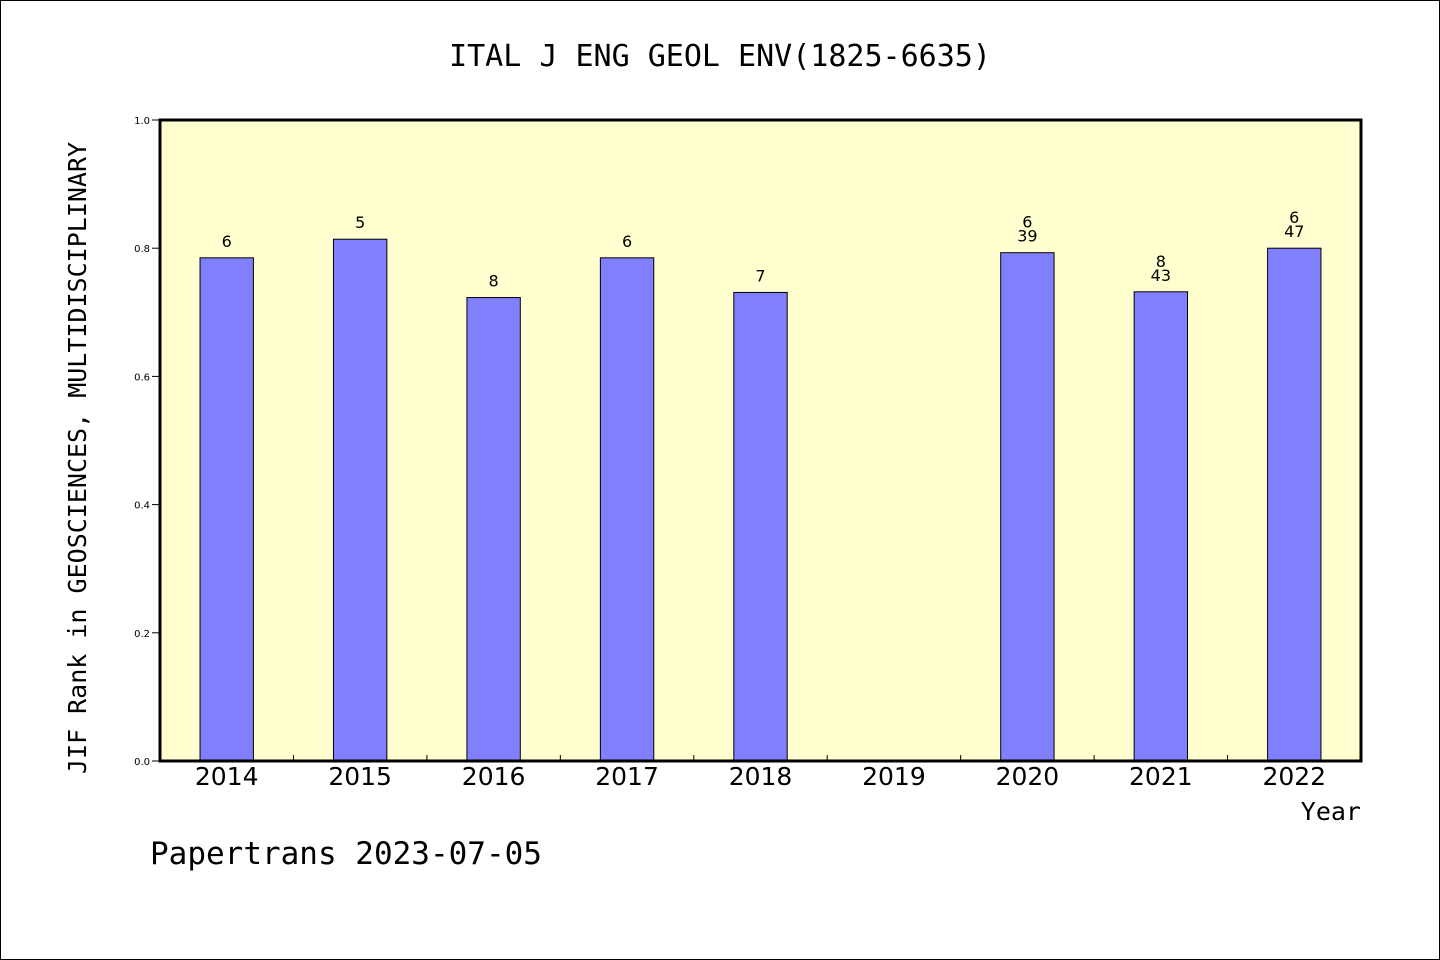  Describe the element at coordinates (1331, 811) in the screenshot. I see `x-axis-label: Year` at that location.